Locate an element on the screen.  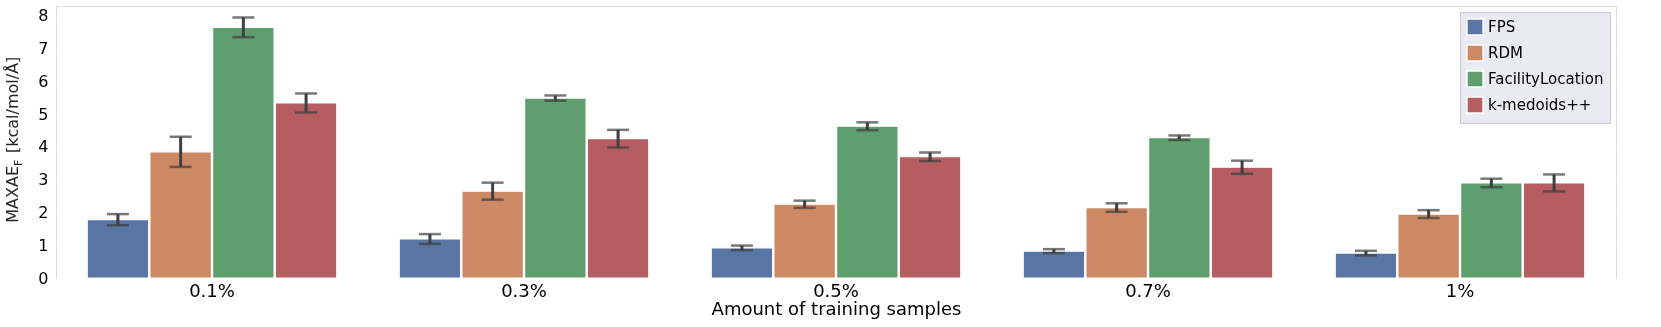
y-tick-label: 3 is located at coordinates (43, 180).